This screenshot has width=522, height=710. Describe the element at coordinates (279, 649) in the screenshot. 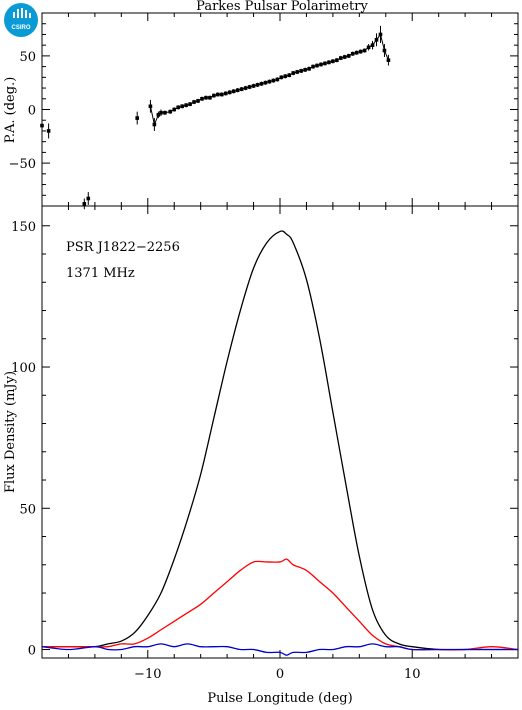

I see `circular-polarization-line` at that location.